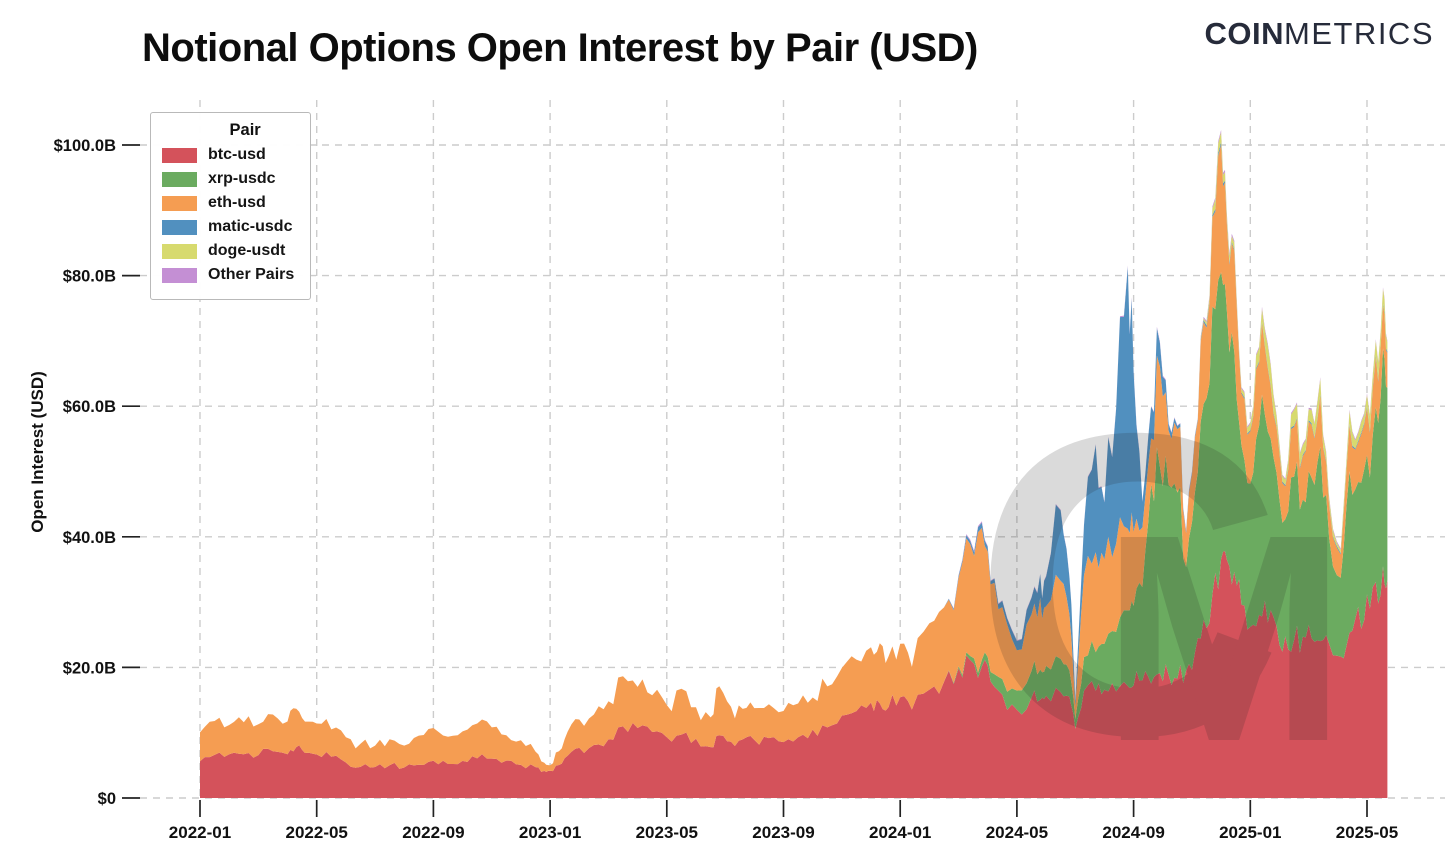 The width and height of the screenshot is (1456, 854). What do you see at coordinates (1244, 33) in the screenshot?
I see `logo-coin-text: COIN` at bounding box center [1244, 33].